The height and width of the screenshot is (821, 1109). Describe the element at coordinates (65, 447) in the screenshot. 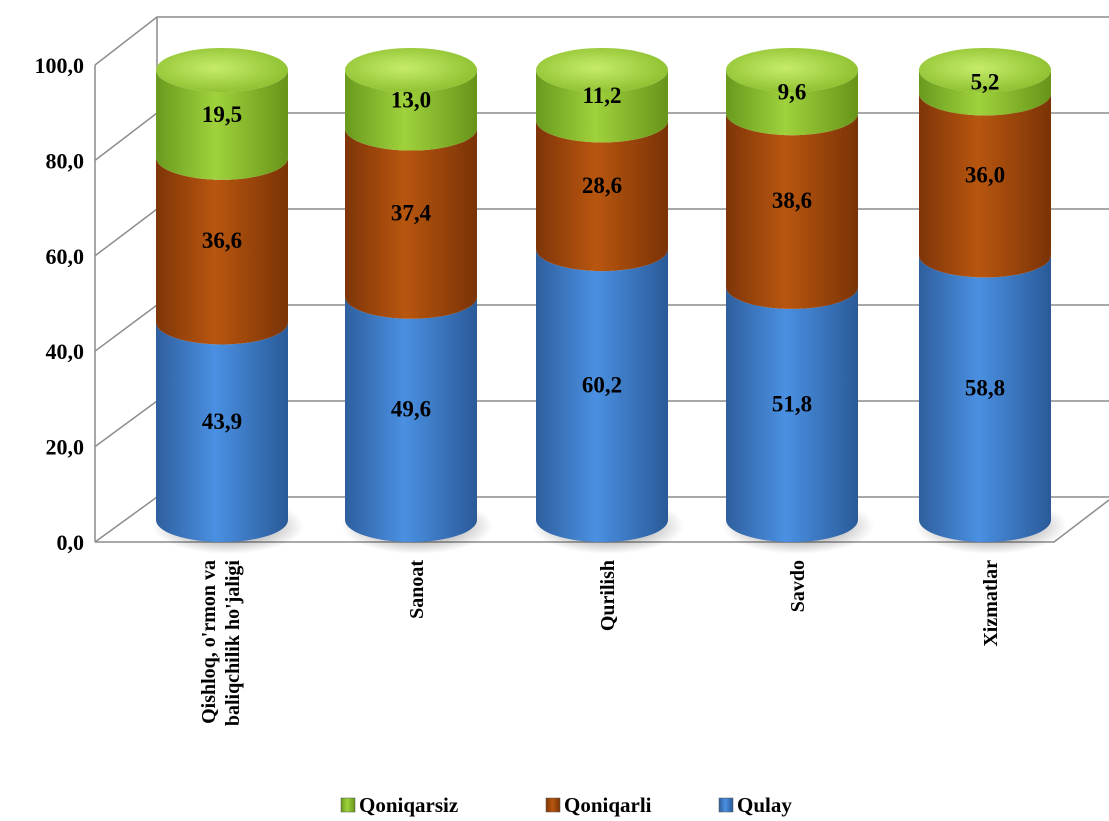

I see `y-tick-label: 20,0` at that location.